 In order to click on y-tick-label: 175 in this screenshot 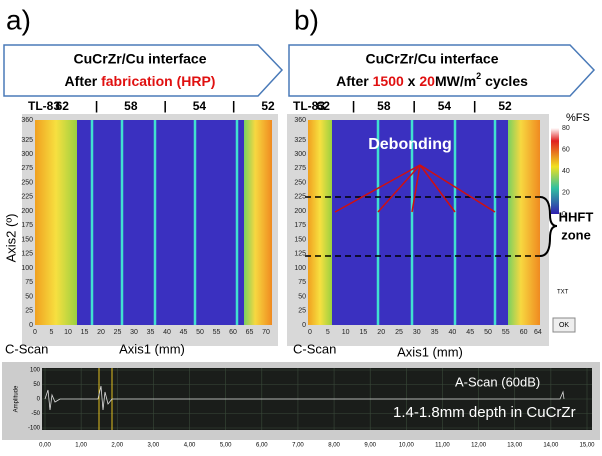, I will do `click(27, 225)`.